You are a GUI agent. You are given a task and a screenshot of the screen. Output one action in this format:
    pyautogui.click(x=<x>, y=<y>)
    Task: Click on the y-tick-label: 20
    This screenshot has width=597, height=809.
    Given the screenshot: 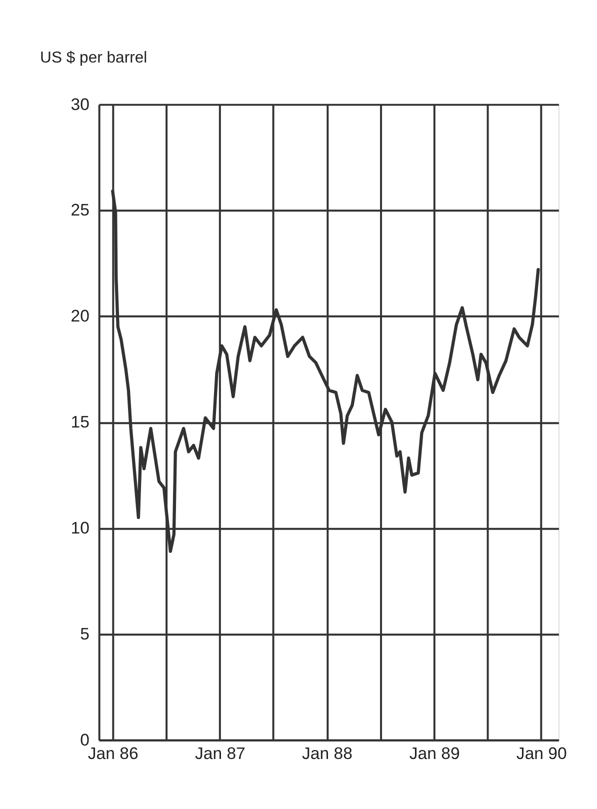 What is the action you would take?
    pyautogui.click(x=80, y=316)
    